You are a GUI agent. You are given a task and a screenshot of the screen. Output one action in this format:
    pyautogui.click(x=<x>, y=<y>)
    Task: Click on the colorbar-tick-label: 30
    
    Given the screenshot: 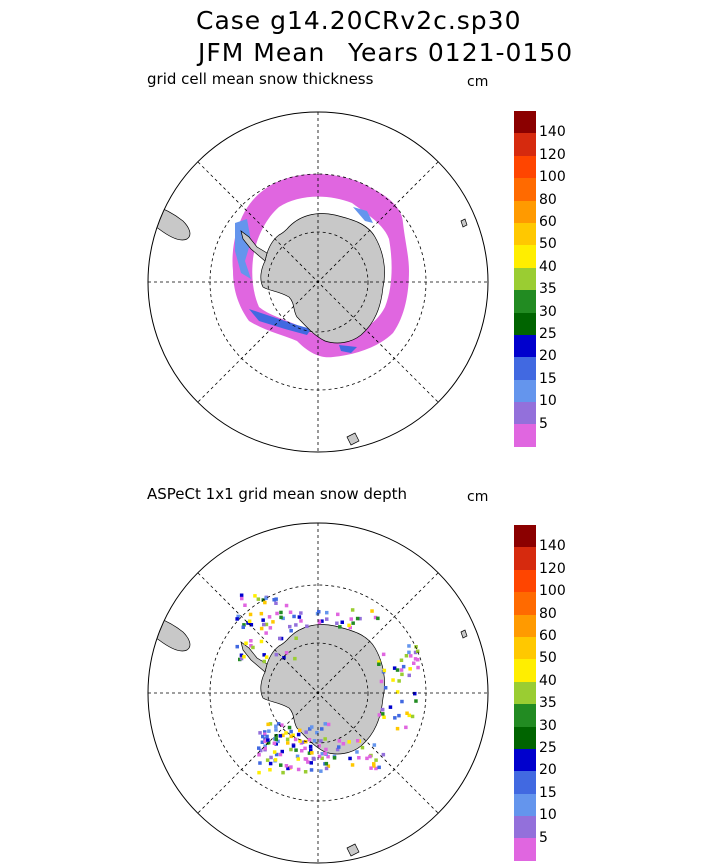 What is the action you would take?
    pyautogui.click(x=548, y=725)
    